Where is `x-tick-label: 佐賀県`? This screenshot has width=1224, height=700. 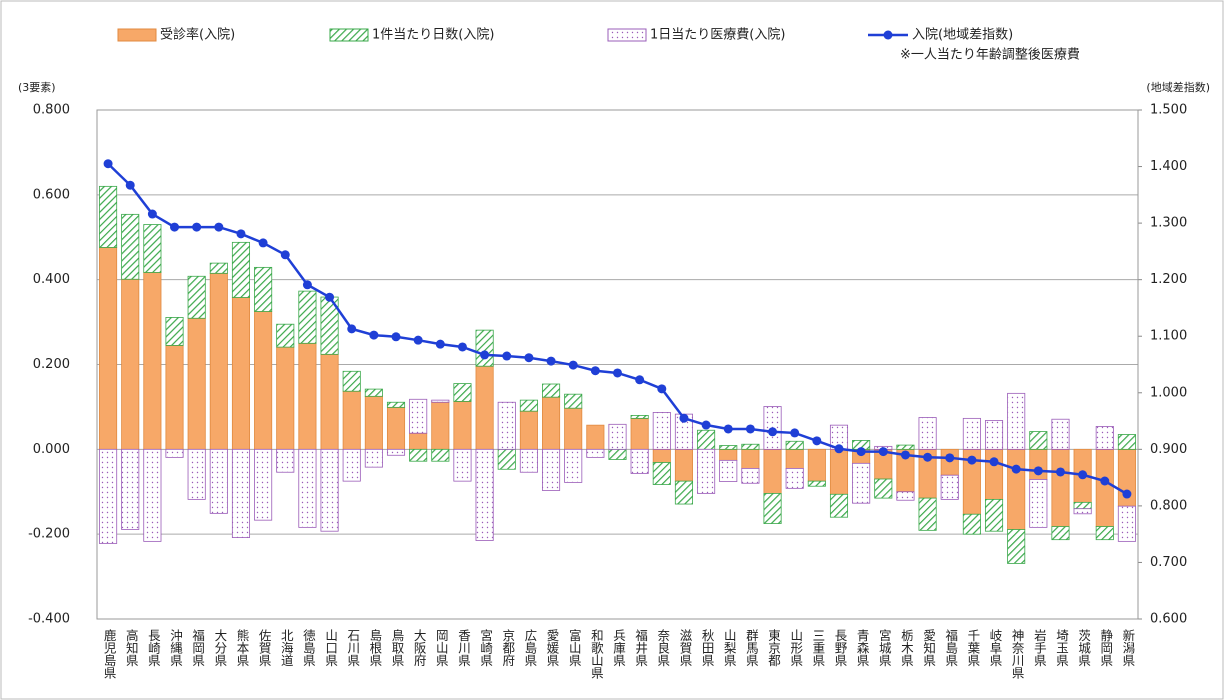
x-tick-label: 佐賀県 is located at coordinates (264, 648).